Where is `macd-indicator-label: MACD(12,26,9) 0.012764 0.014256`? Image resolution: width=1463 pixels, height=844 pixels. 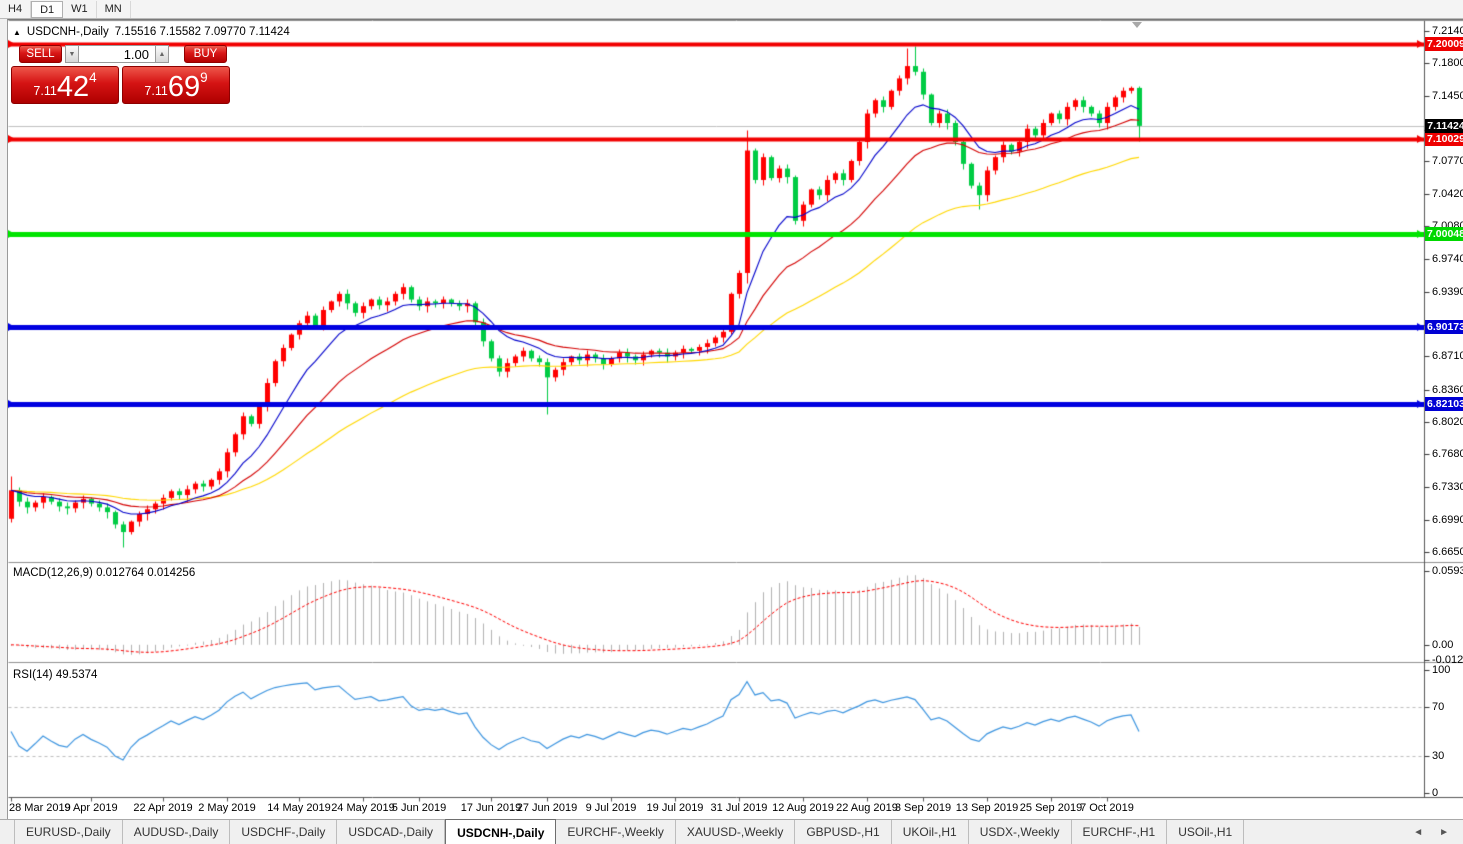 macd-indicator-label: MACD(12,26,9) 0.012764 0.014256 is located at coordinates (104, 573).